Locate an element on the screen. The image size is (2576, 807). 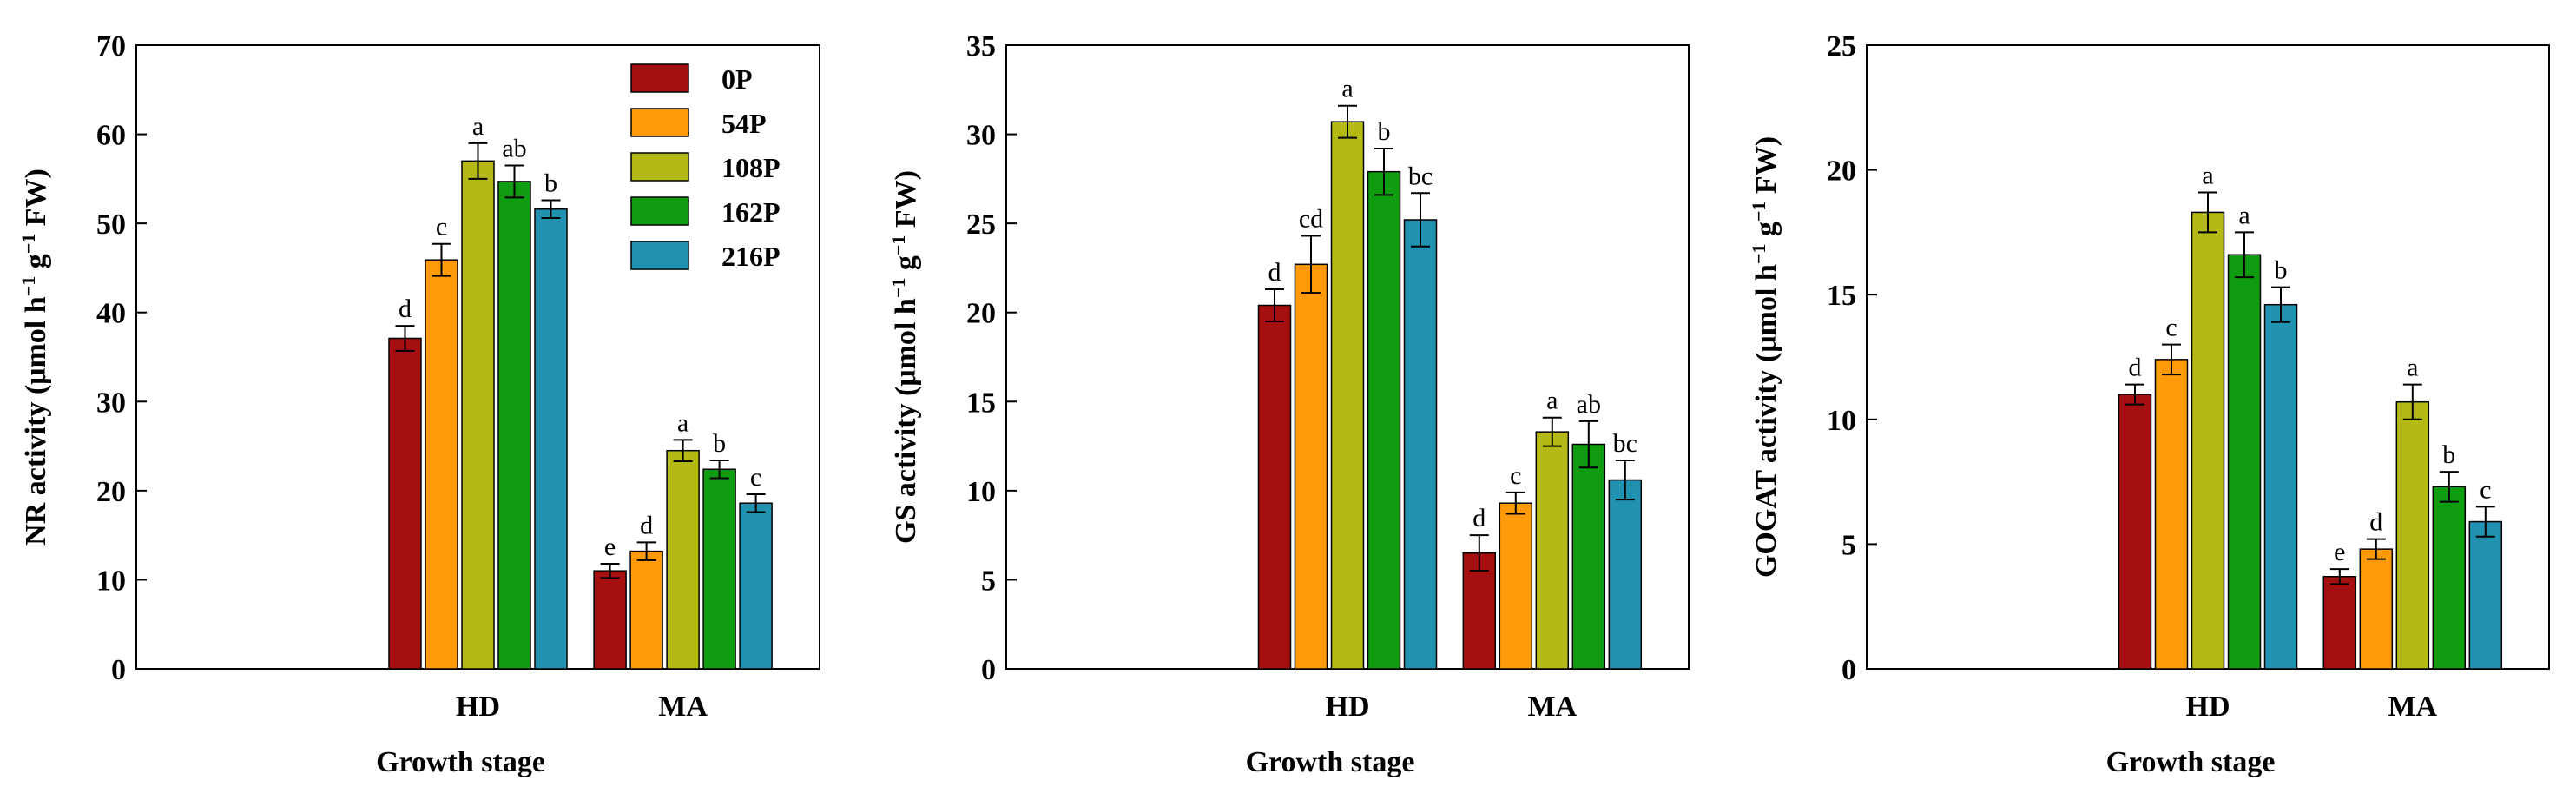
y-tick-label: 60 is located at coordinates (111, 136).